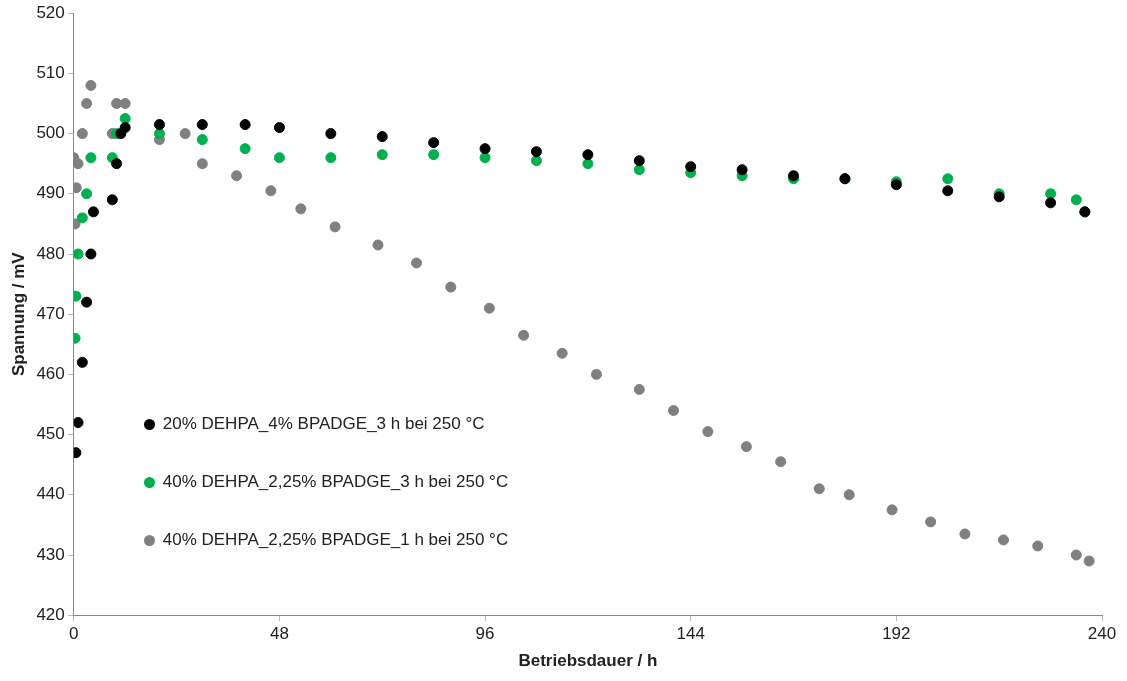 Image resolution: width=1127 pixels, height=681 pixels. What do you see at coordinates (50, 73) in the screenshot?
I see `y-tick-label: 510` at bounding box center [50, 73].